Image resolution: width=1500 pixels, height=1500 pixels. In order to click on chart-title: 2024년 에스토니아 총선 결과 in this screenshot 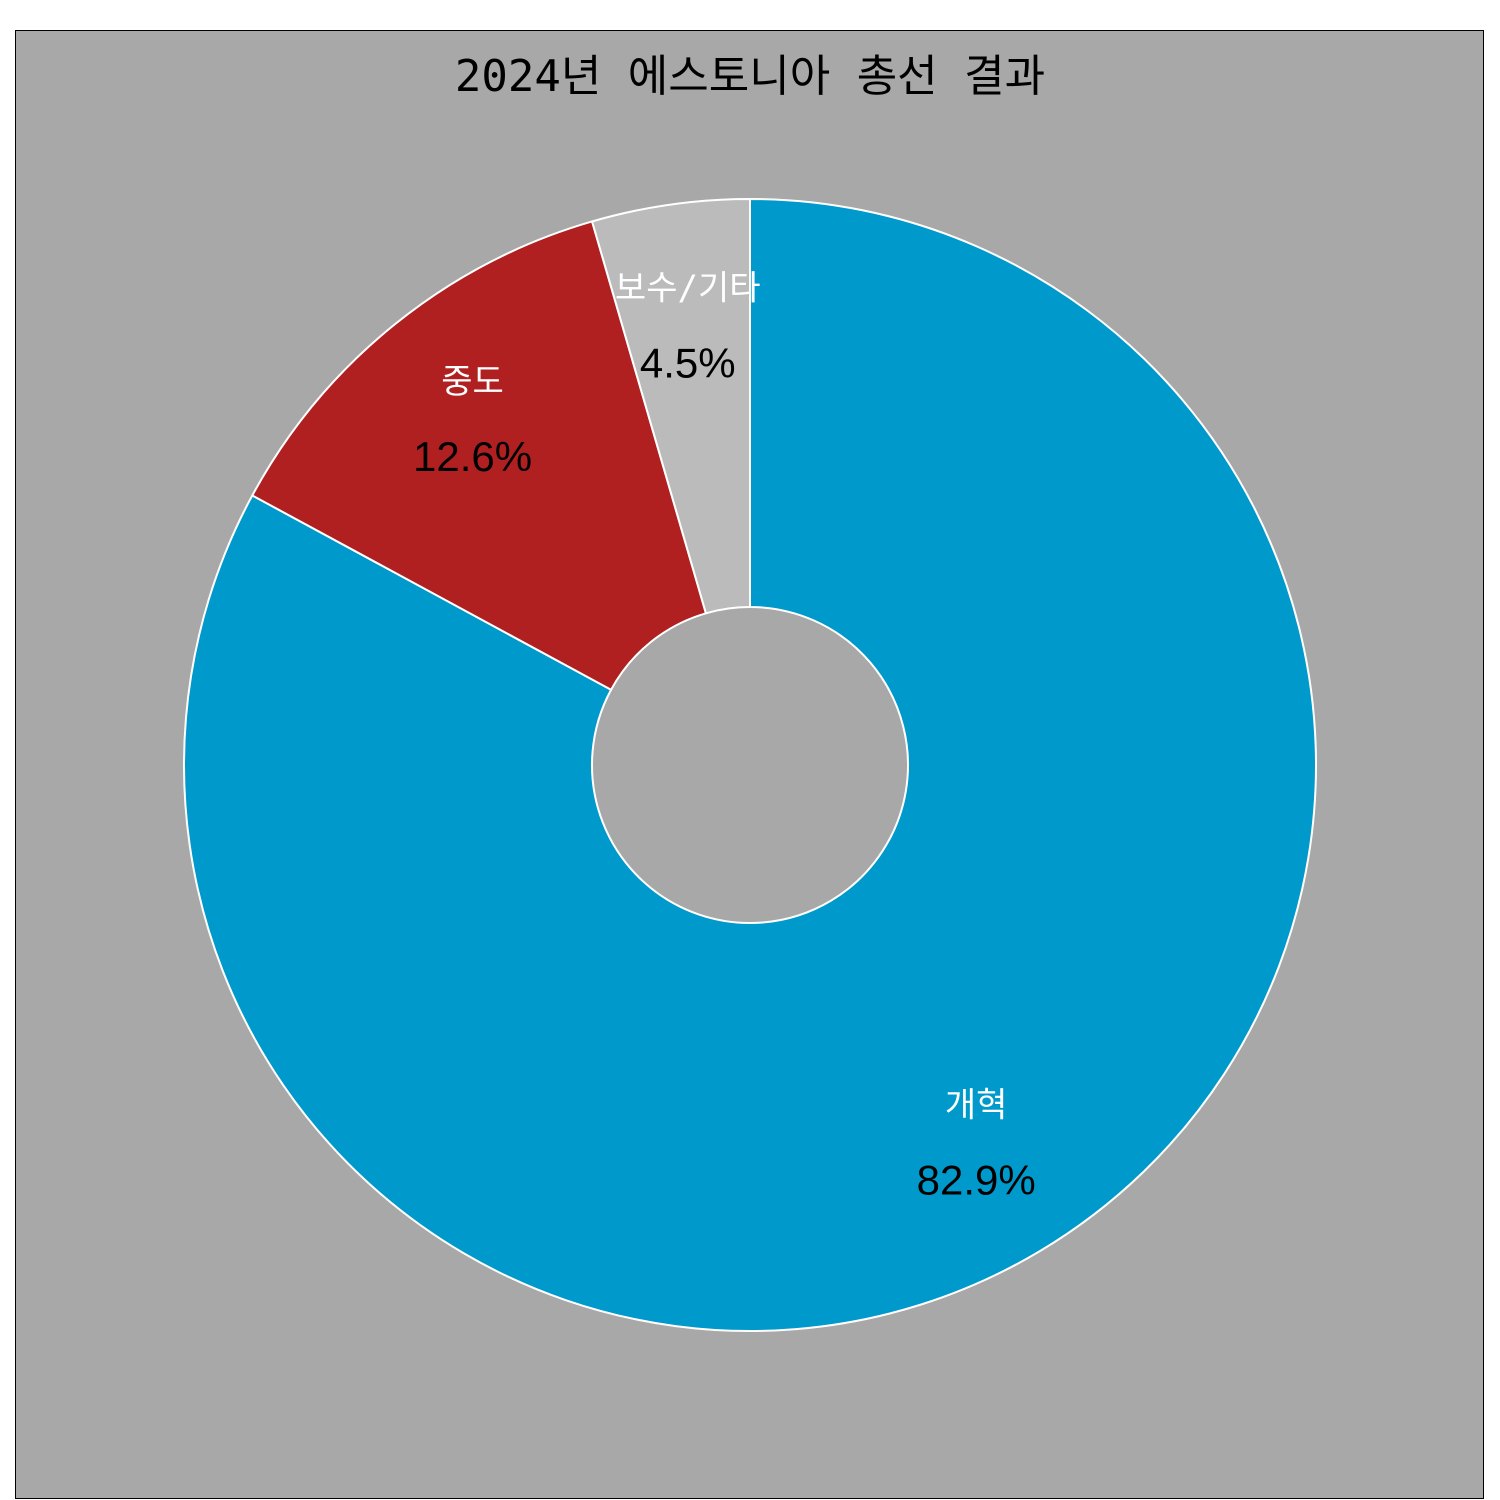, I will do `click(750, 76)`.